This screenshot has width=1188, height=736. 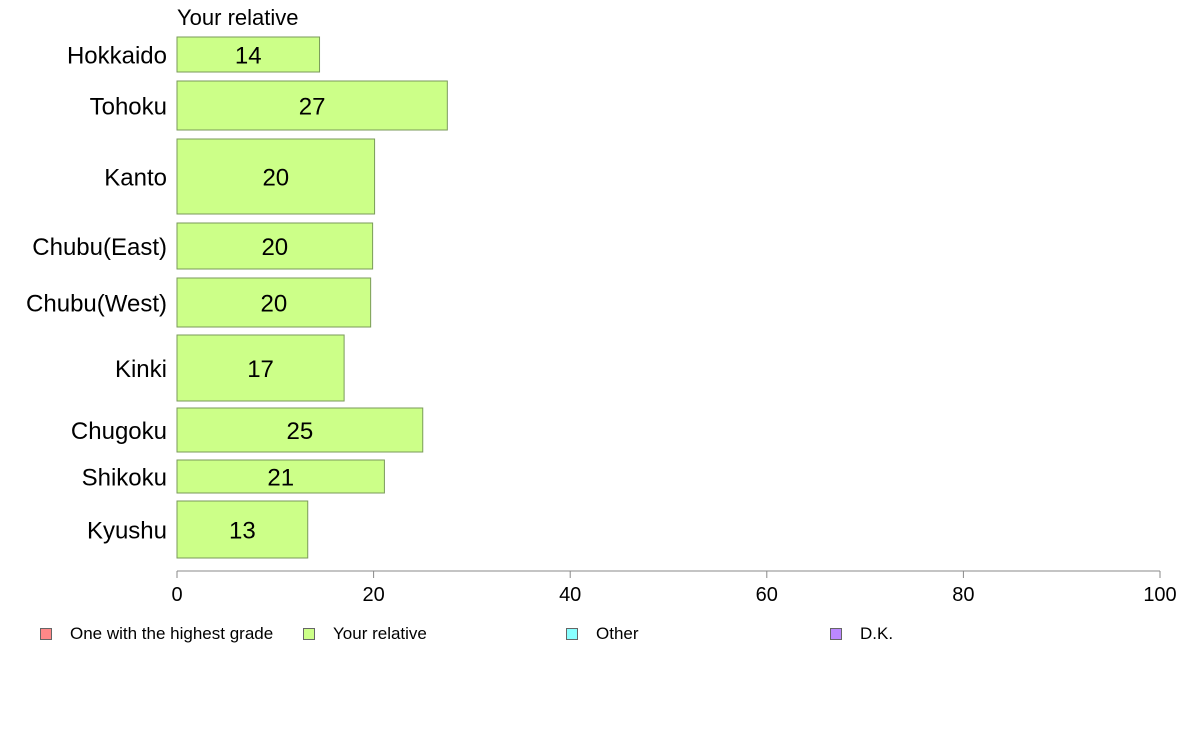 I want to click on x-tick-label-0: 0, so click(x=176, y=595).